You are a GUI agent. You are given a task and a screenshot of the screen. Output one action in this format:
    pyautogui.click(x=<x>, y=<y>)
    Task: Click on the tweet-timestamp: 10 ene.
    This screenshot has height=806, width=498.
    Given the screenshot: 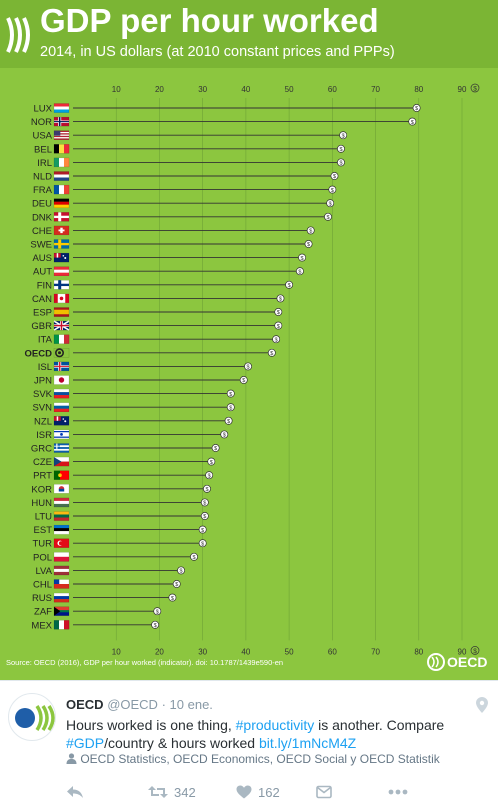 What is the action you would take?
    pyautogui.click(x=191, y=704)
    